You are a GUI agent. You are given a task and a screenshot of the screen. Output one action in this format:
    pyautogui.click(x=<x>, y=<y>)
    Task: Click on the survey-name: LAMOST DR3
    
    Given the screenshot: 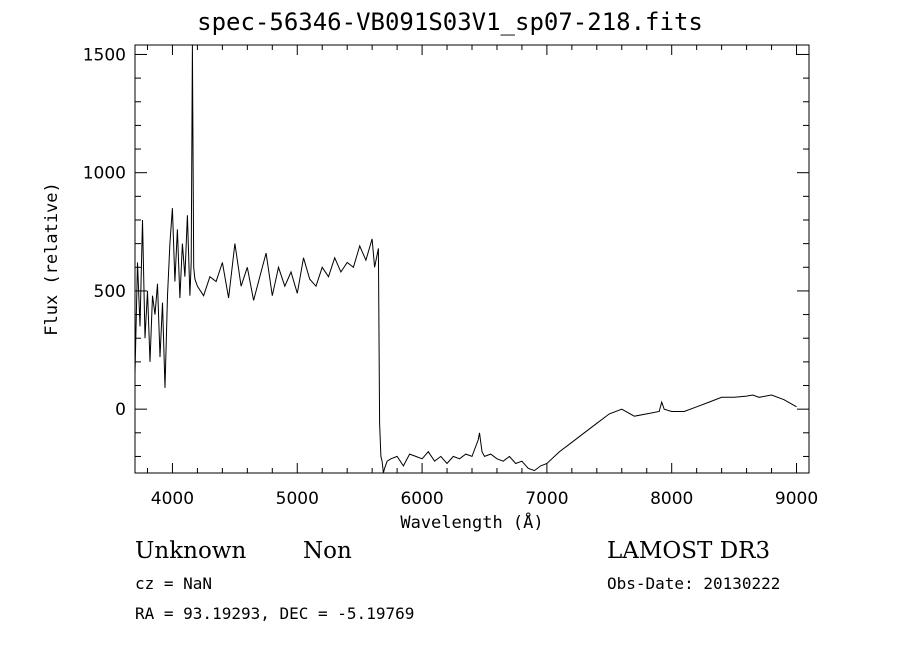 What is the action you would take?
    pyautogui.click(x=689, y=551)
    